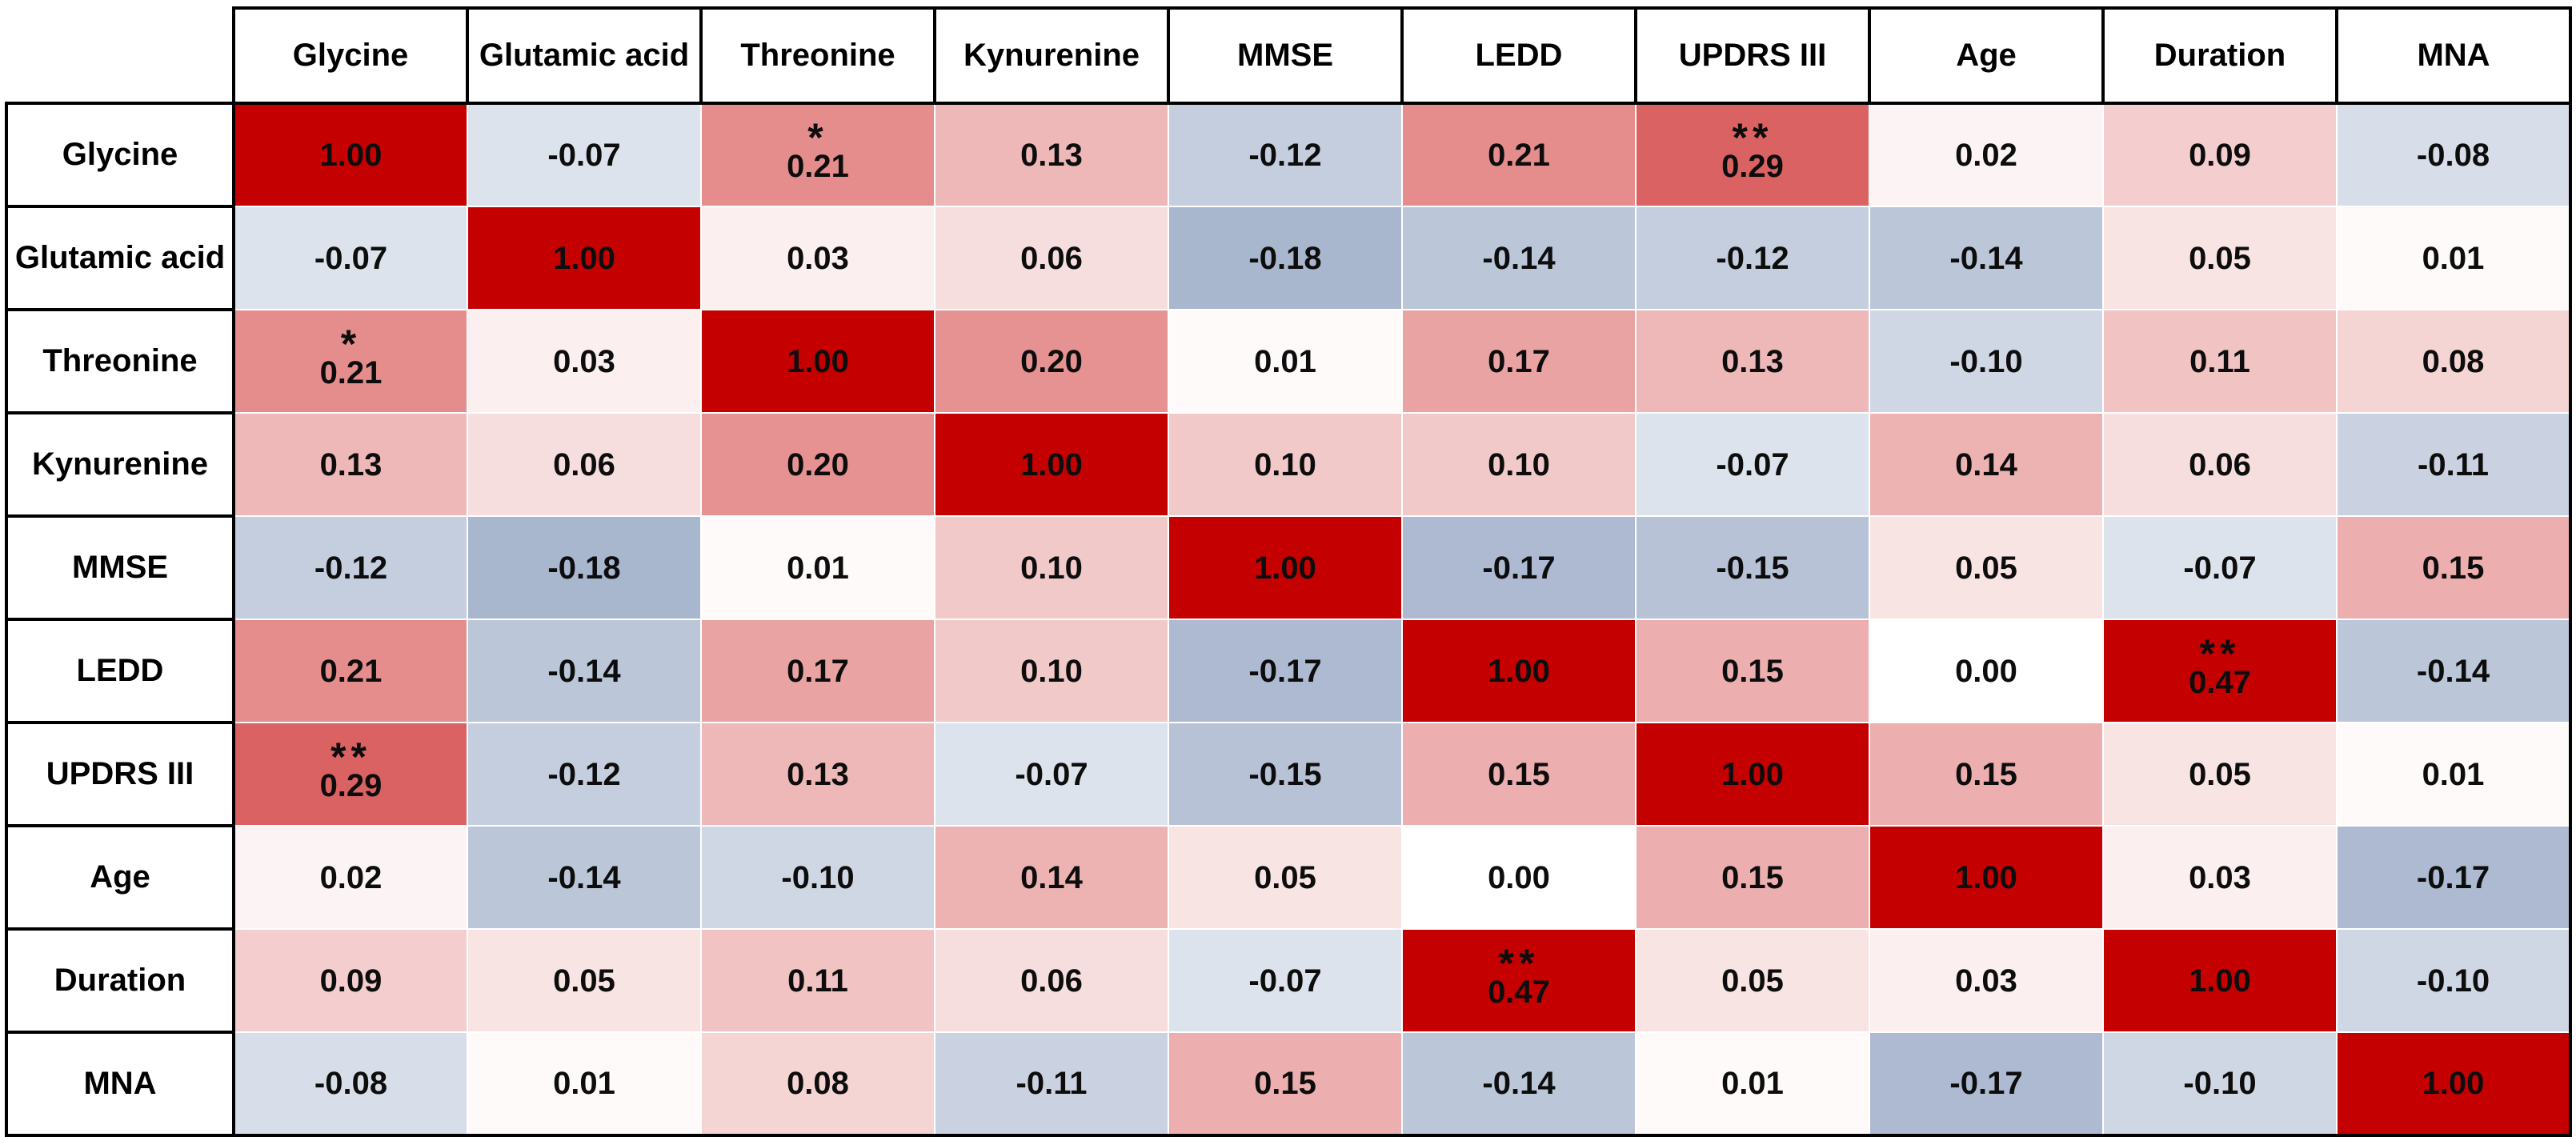  I want to click on row-label-updrs-iii: UPDRS III, so click(120, 774).